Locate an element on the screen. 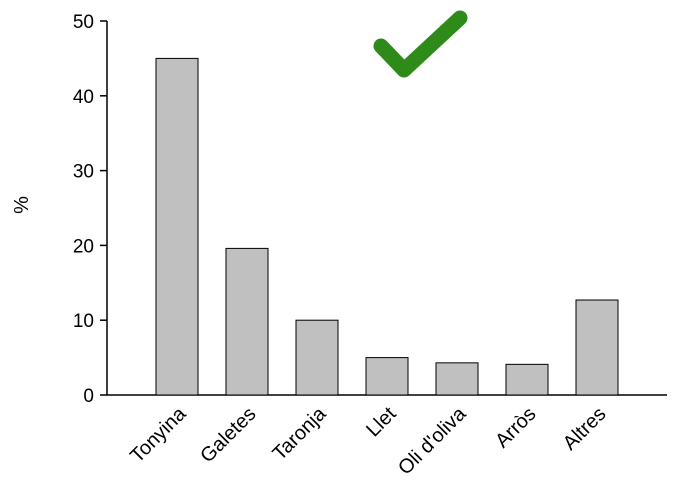  y-tick-label: 0 is located at coordinates (88, 396).